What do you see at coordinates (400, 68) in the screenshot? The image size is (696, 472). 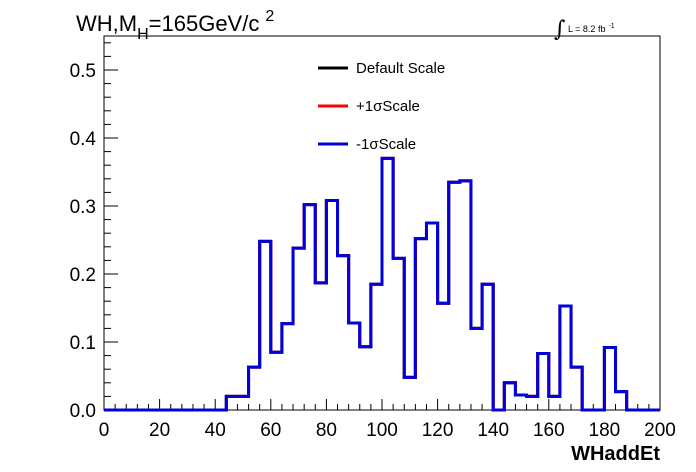 I see `legend-label-0: Default Scale` at bounding box center [400, 68].